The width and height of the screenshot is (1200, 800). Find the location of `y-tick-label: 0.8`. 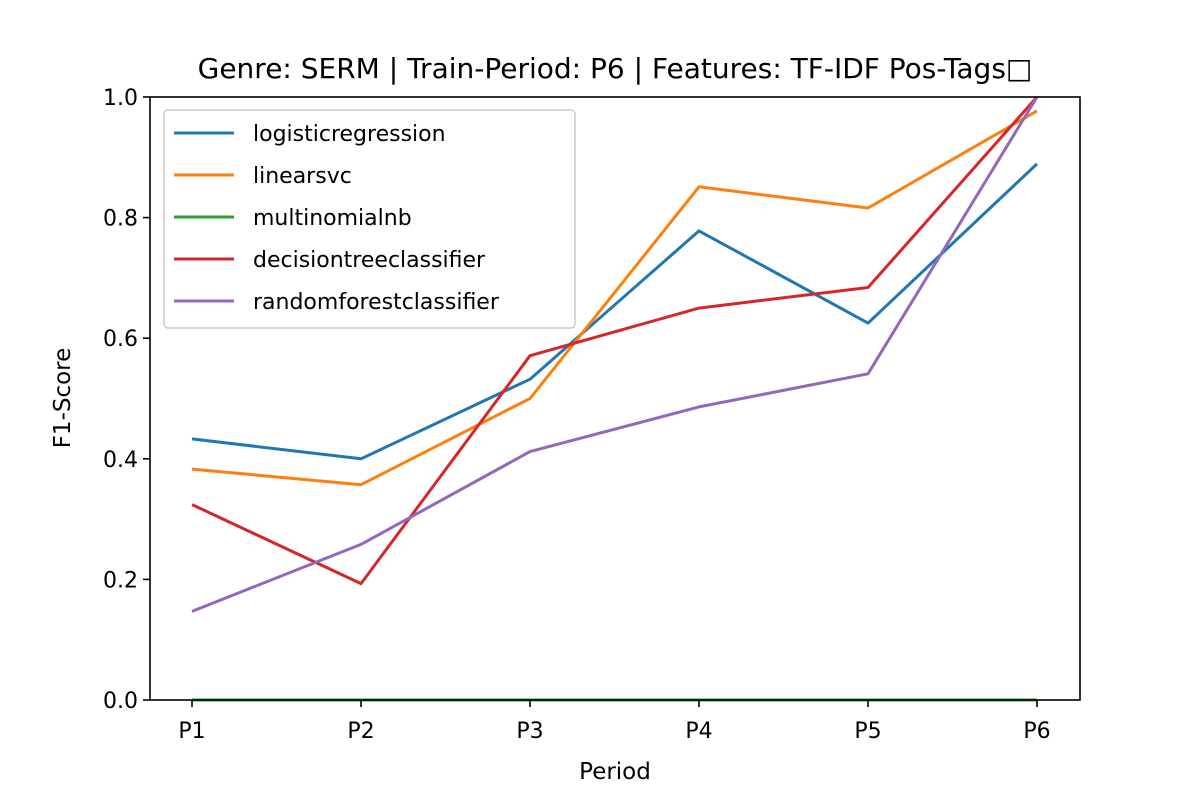

y-tick-label: 0.8 is located at coordinates (120, 219).